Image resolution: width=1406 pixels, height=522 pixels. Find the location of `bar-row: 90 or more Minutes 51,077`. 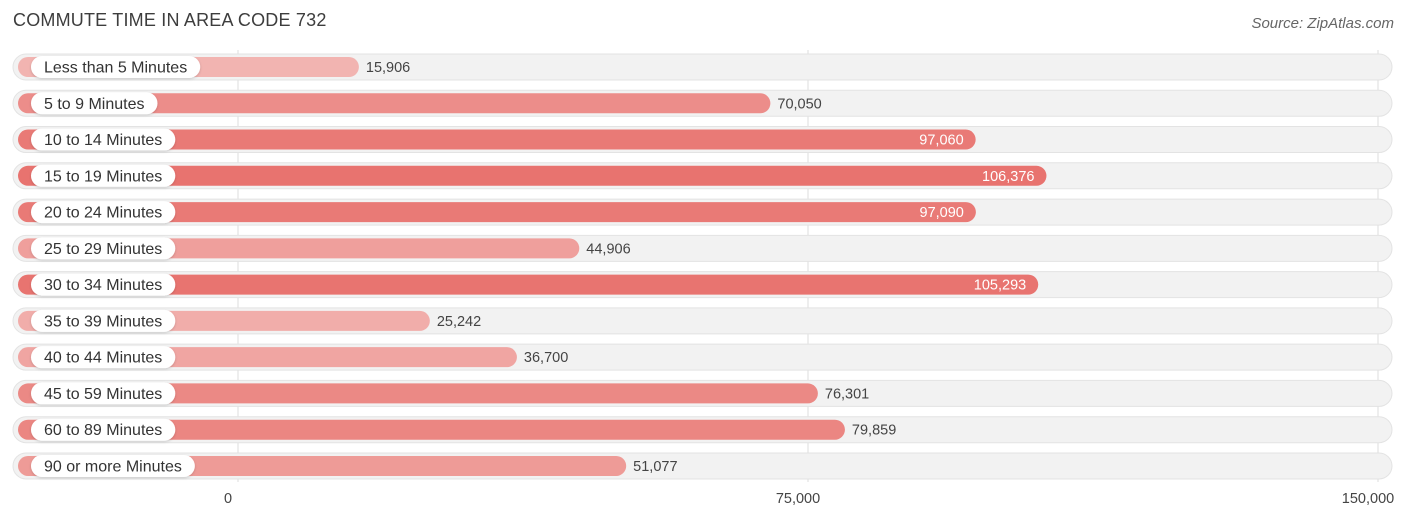

bar-row: 90 or more Minutes 51,077 is located at coordinates (702, 466).